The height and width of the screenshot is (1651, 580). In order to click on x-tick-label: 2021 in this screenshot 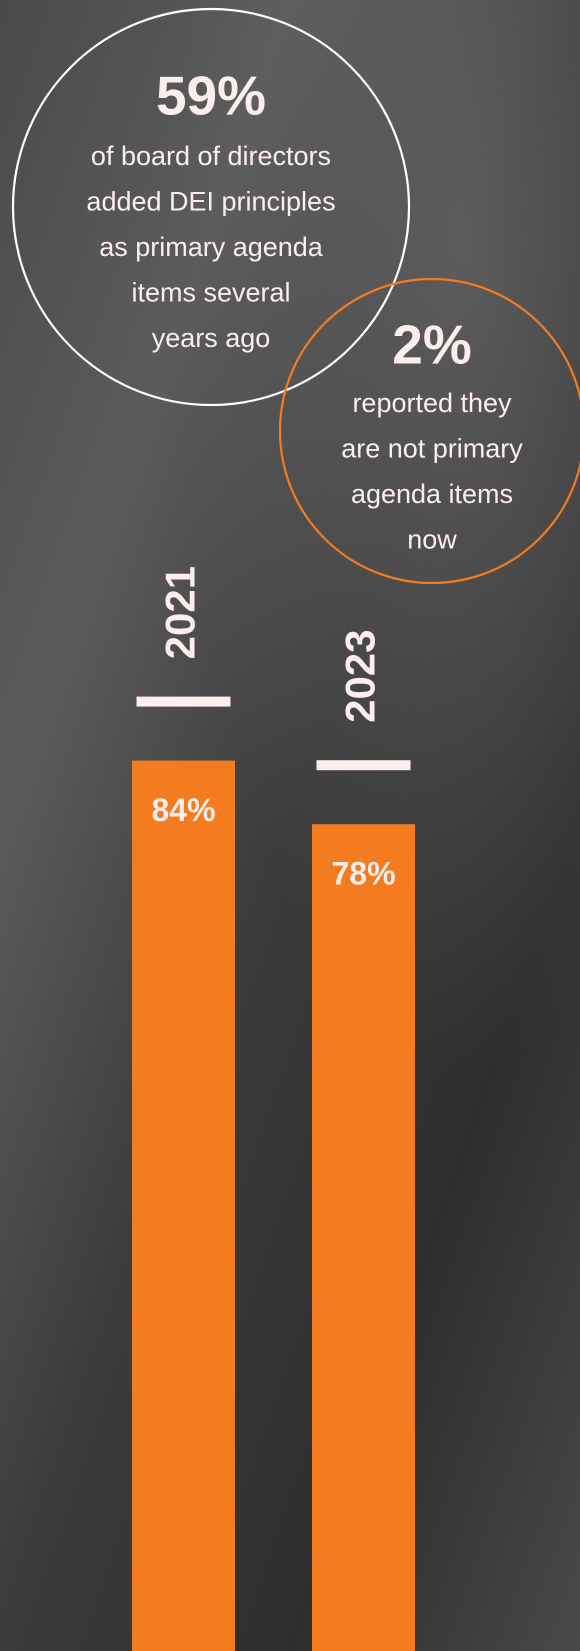, I will do `click(180, 612)`.